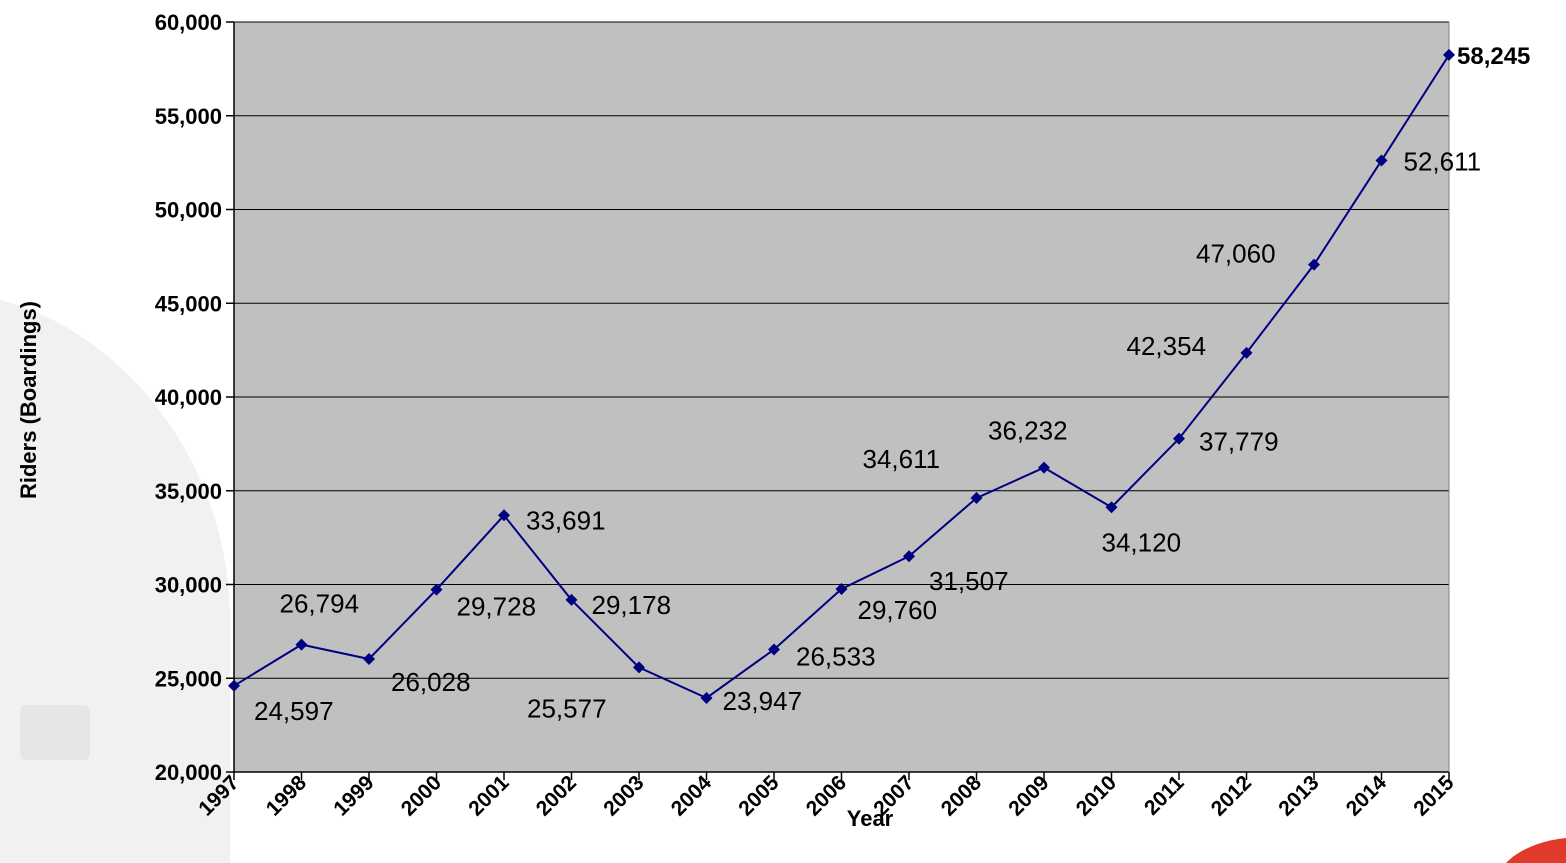 Image resolution: width=1566 pixels, height=863 pixels. What do you see at coordinates (188, 678) in the screenshot?
I see `y-tick-label: 25,000` at bounding box center [188, 678].